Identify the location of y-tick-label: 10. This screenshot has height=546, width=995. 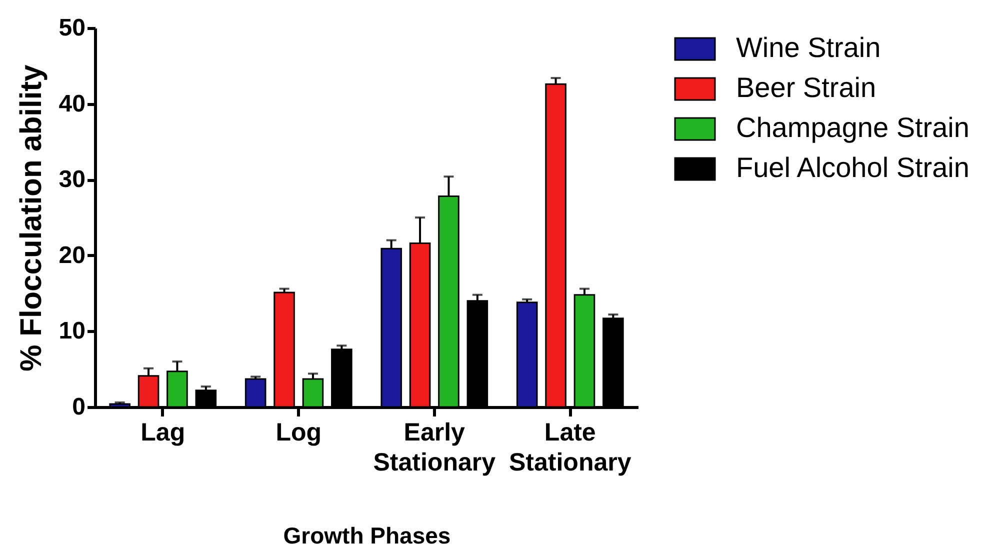
(72, 331).